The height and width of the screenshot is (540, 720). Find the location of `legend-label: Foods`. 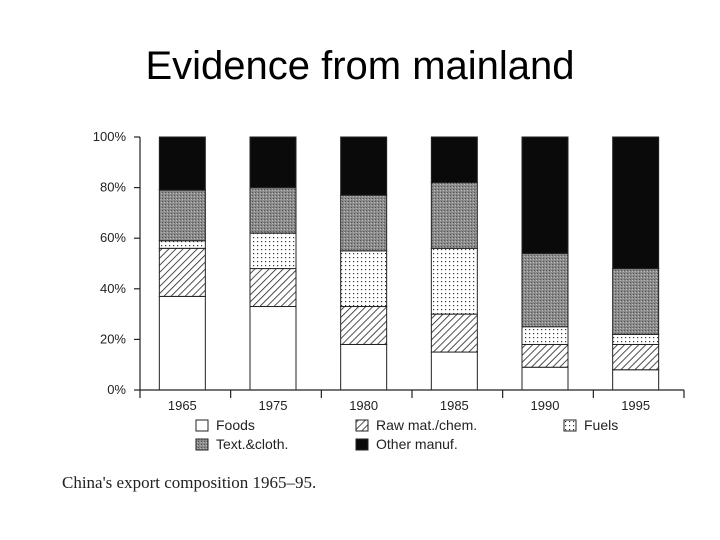

legend-label: Foods is located at coordinates (235, 425).